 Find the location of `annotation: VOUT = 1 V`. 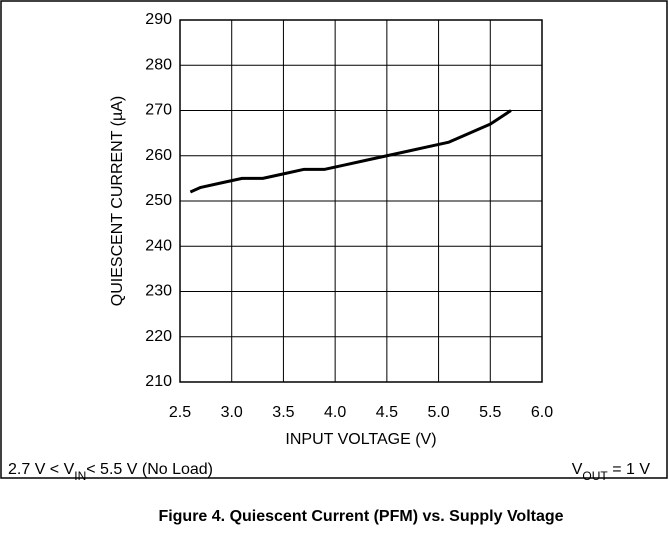

annotation: VOUT = 1 V is located at coordinates (611, 472).